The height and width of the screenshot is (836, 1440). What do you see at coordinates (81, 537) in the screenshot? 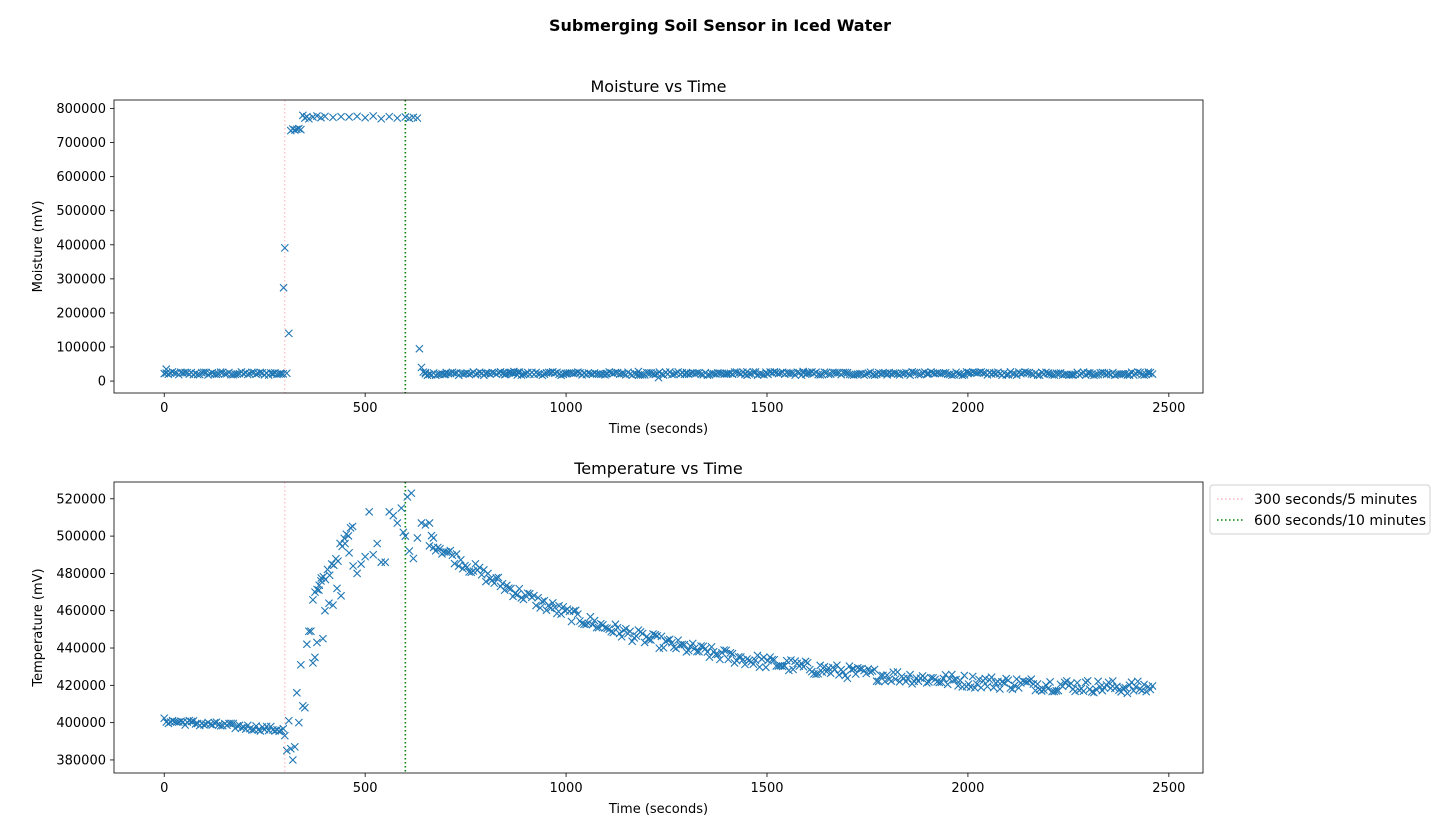
I see `y-tick-label: 500000` at bounding box center [81, 537].